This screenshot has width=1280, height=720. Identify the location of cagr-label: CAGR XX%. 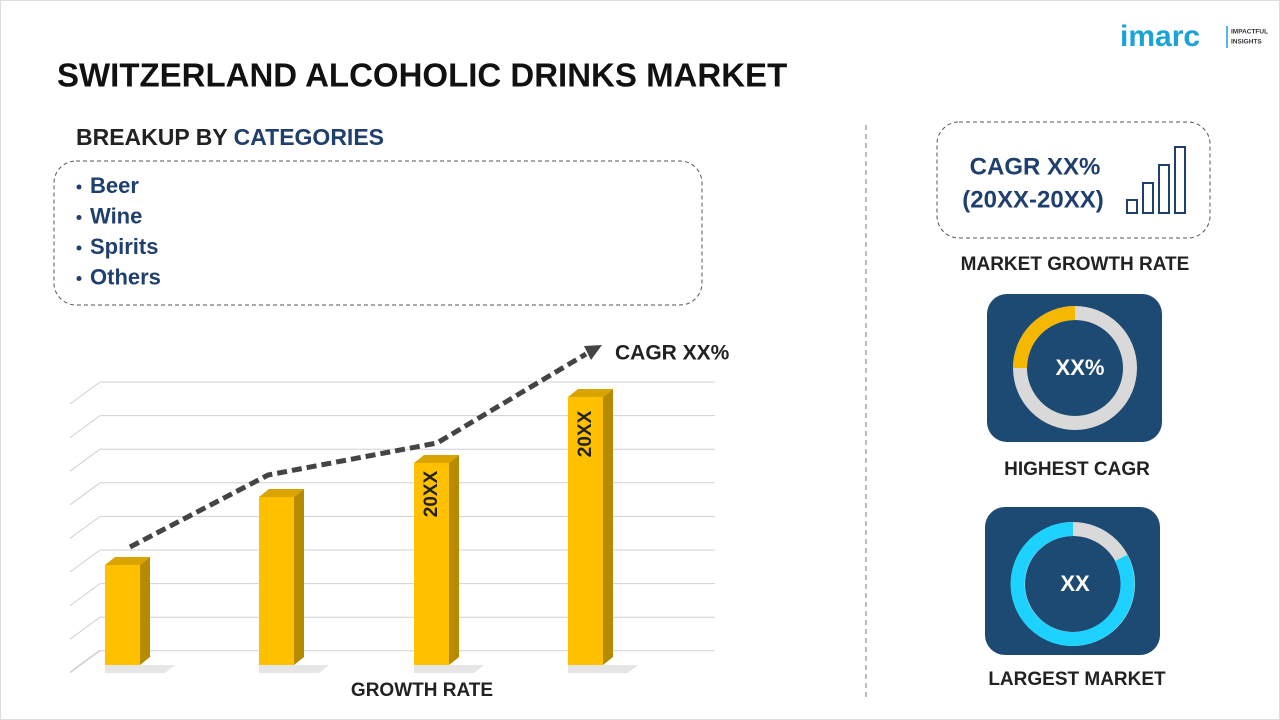
(672, 353).